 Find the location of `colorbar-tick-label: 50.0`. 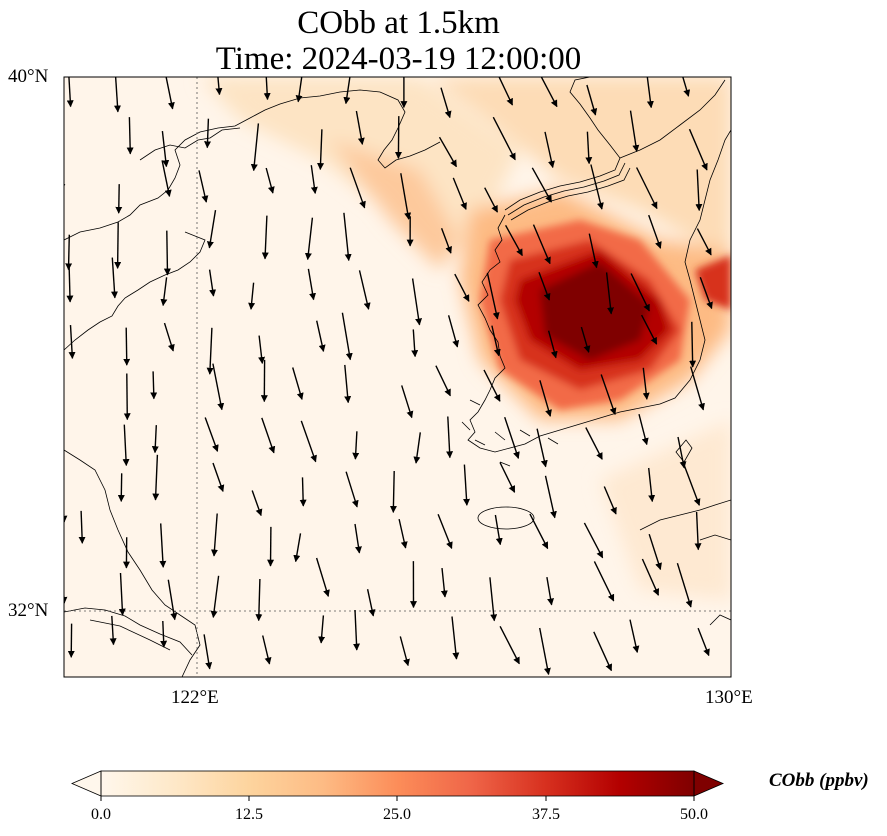

colorbar-tick-label: 50.0 is located at coordinates (694, 814).